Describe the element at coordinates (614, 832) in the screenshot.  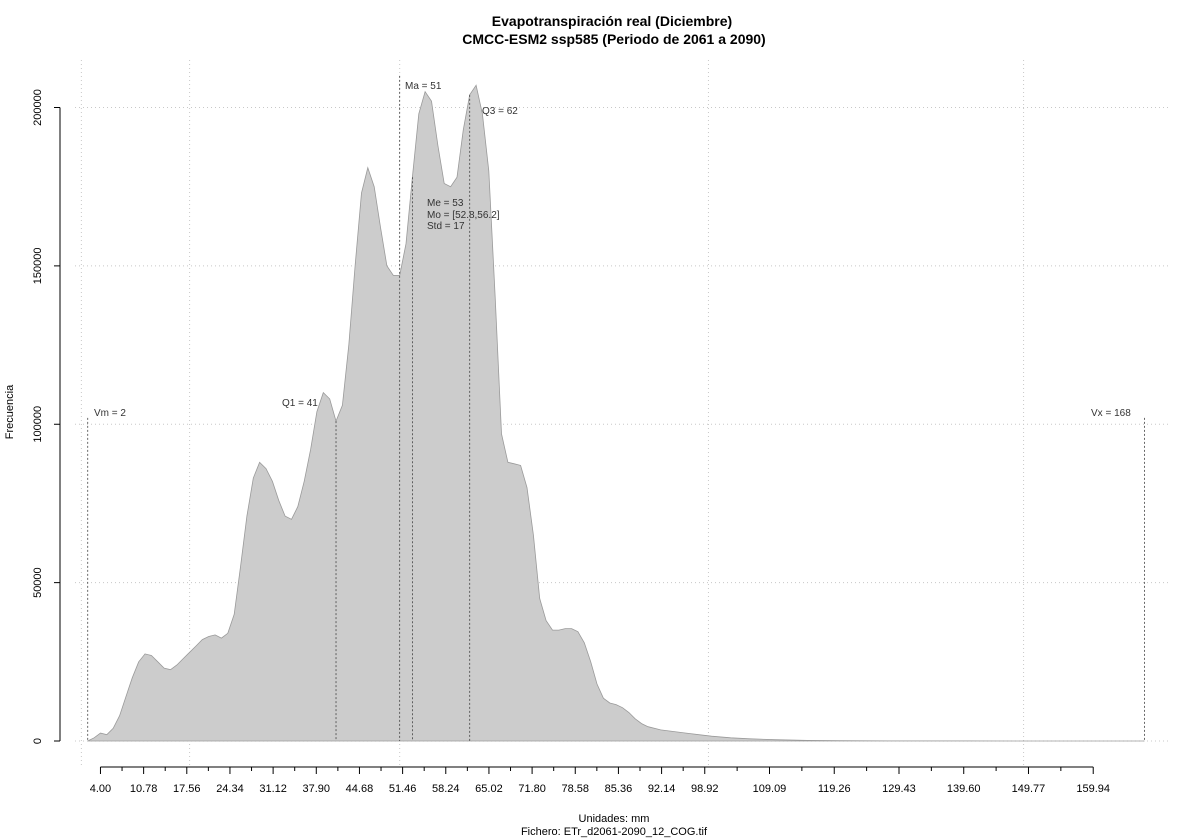
I see `file-caption: Fichero: ETr_d2061-2090_12_COG.tif` at that location.